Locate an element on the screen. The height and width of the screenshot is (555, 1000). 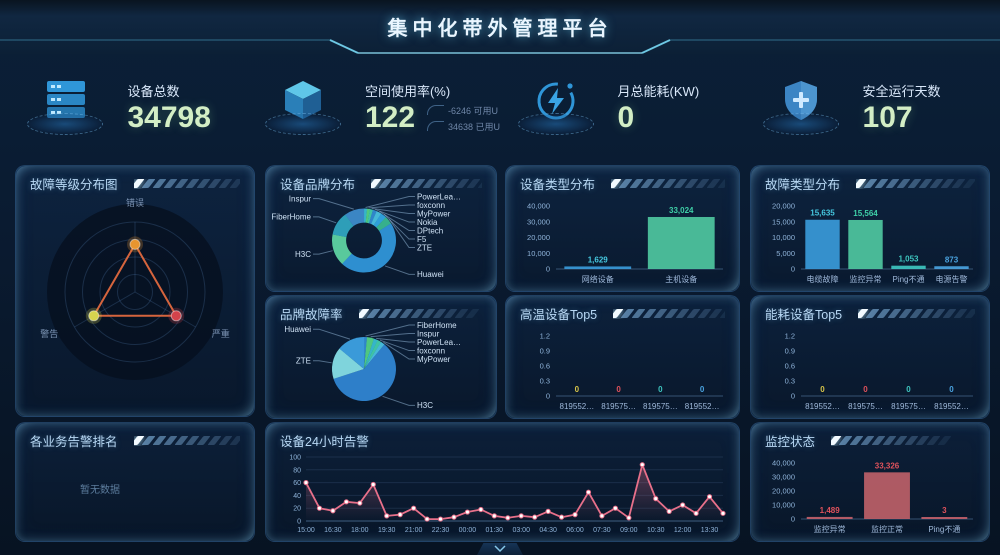
svg-text: 04:30 is located at coordinates (548, 530).